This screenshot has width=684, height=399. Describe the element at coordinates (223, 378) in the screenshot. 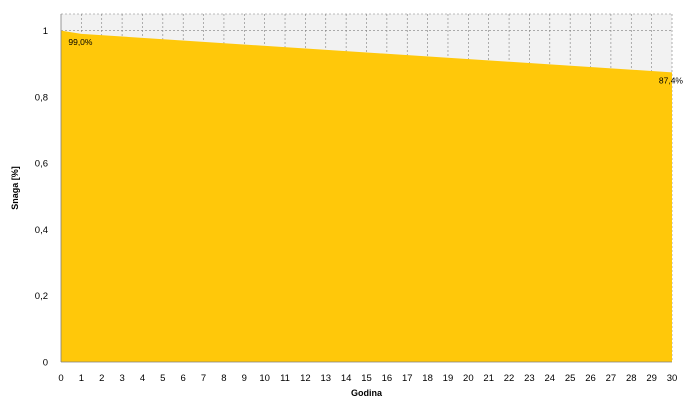

I see `x-tick-label: 8` at that location.